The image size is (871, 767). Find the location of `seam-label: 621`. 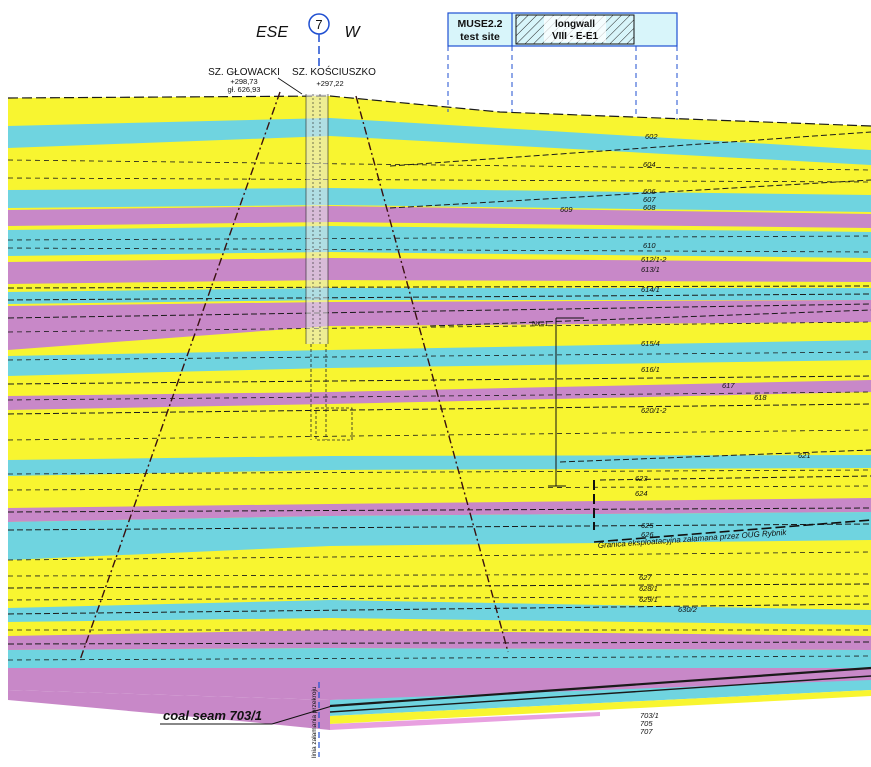

seam-label: 621 is located at coordinates (804, 455).